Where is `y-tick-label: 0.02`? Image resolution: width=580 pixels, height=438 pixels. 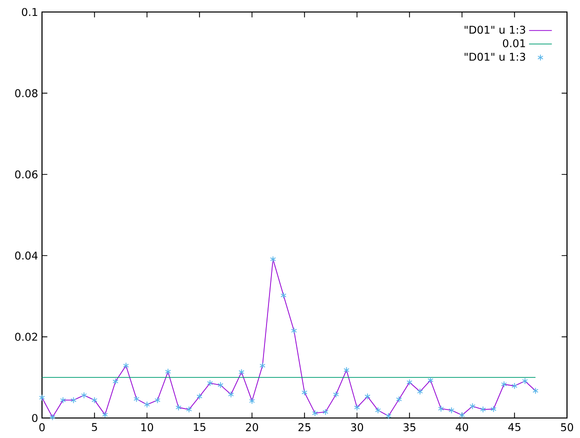 y-tick-label: 0.02 is located at coordinates (26, 336).